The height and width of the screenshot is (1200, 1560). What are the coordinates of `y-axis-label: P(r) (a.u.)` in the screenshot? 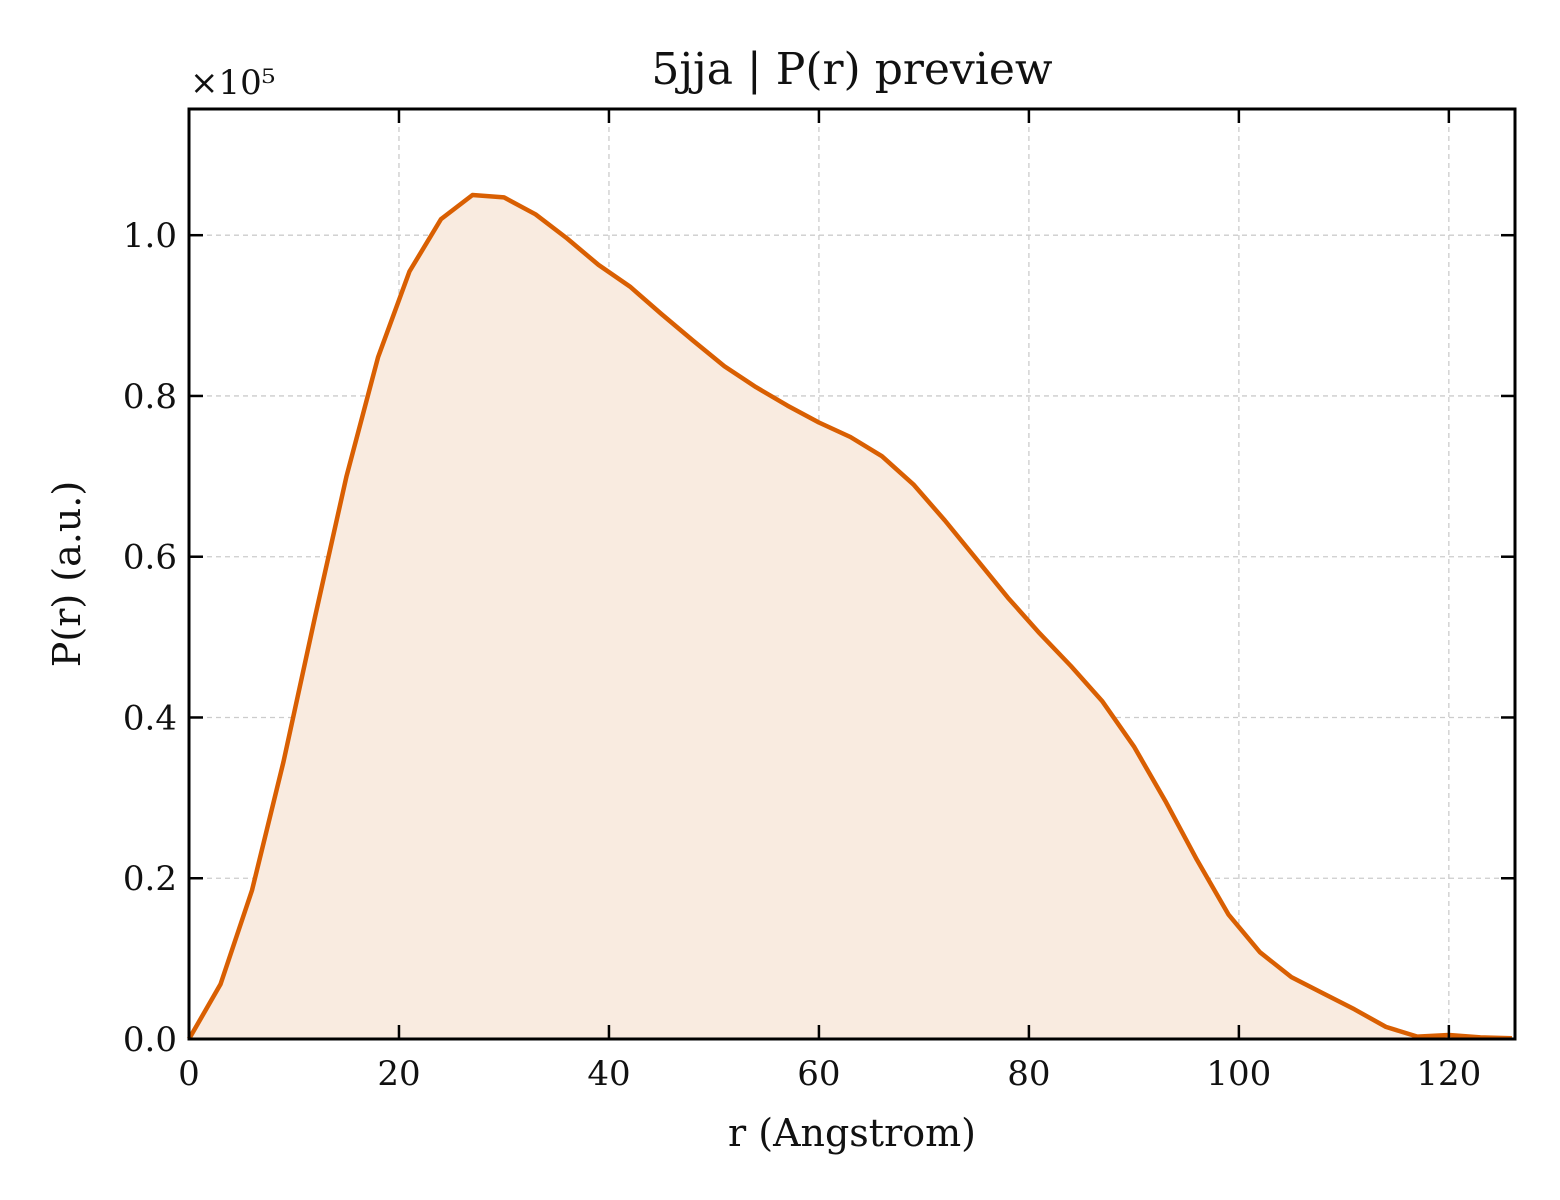 It's located at (67, 574).